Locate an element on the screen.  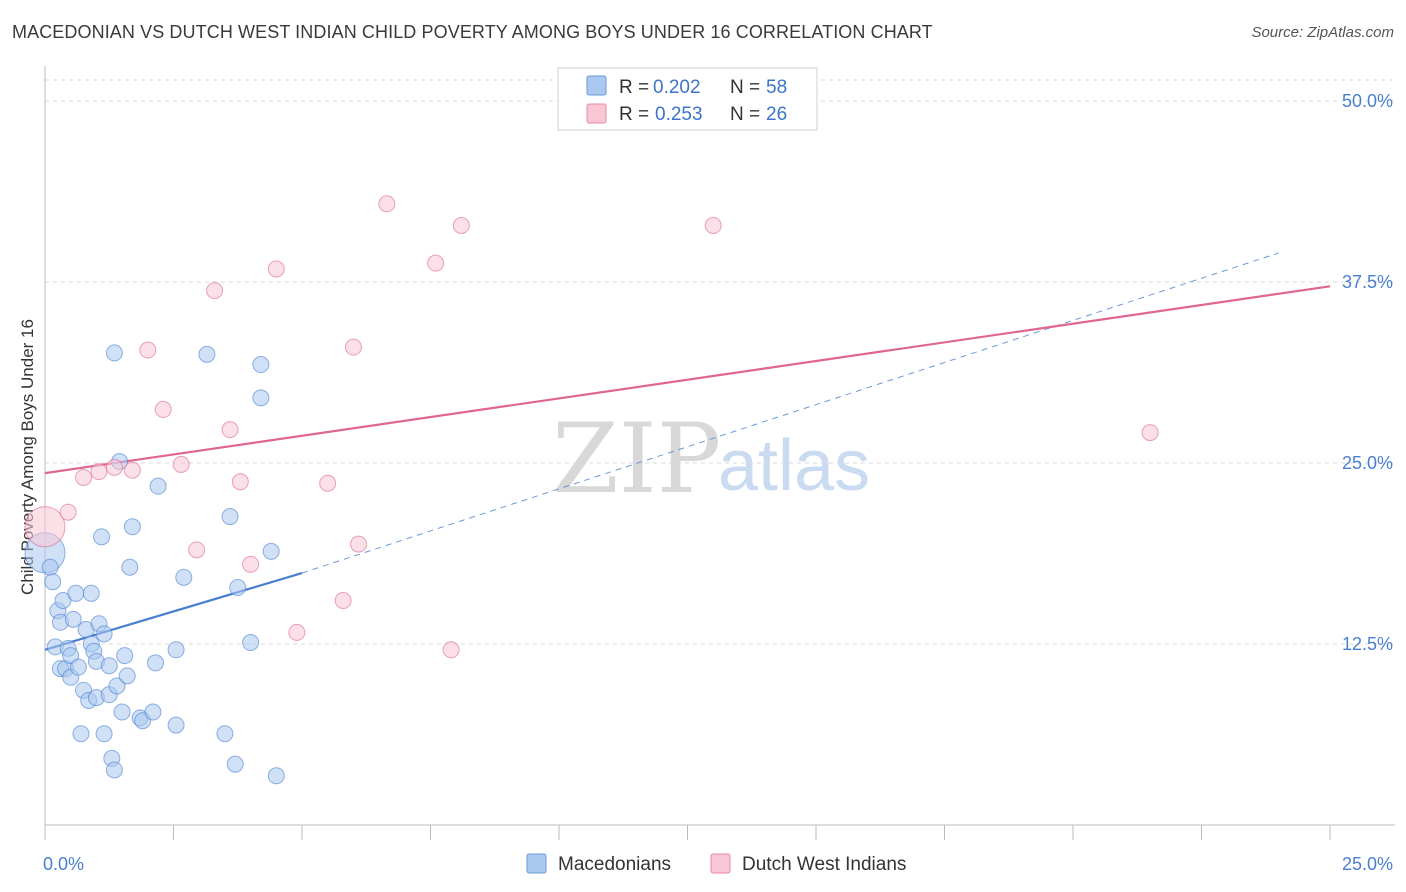
y-tick-label: 50.0% is located at coordinates (1367, 101).